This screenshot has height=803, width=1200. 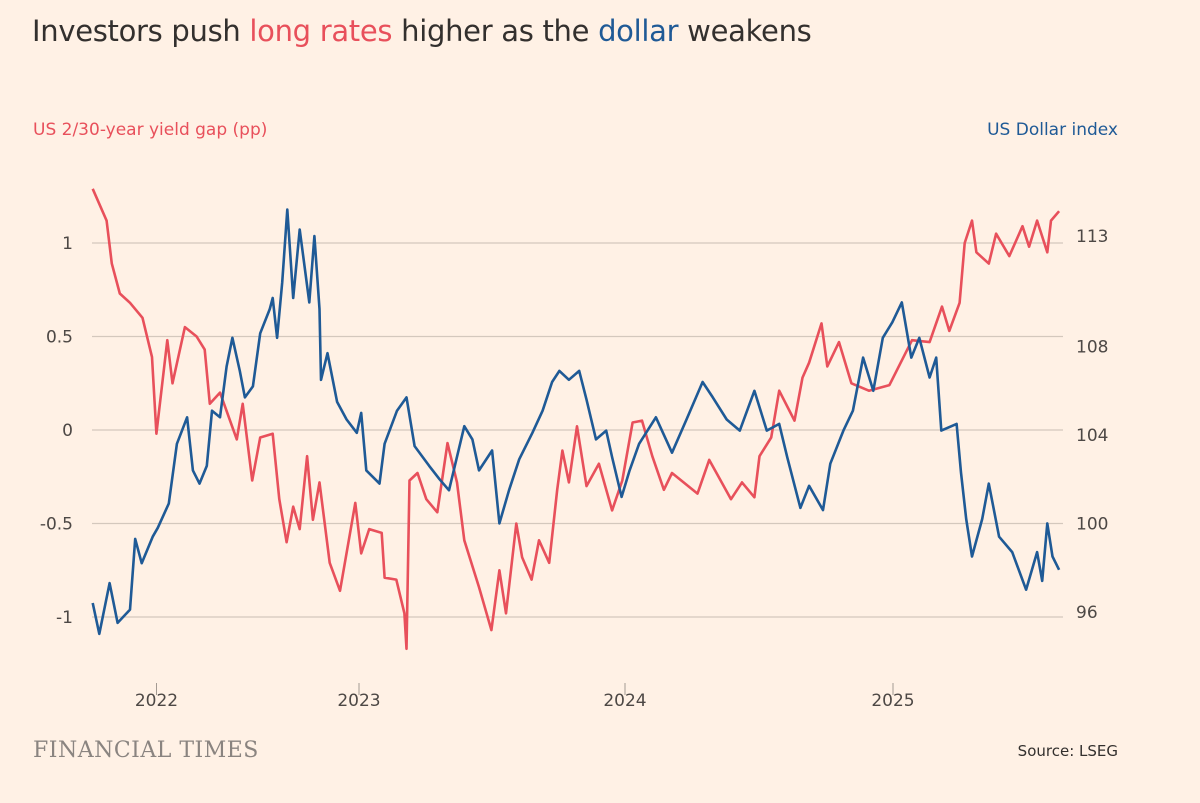 What do you see at coordinates (358, 701) in the screenshot?
I see `x-tick-label: 2023` at bounding box center [358, 701].